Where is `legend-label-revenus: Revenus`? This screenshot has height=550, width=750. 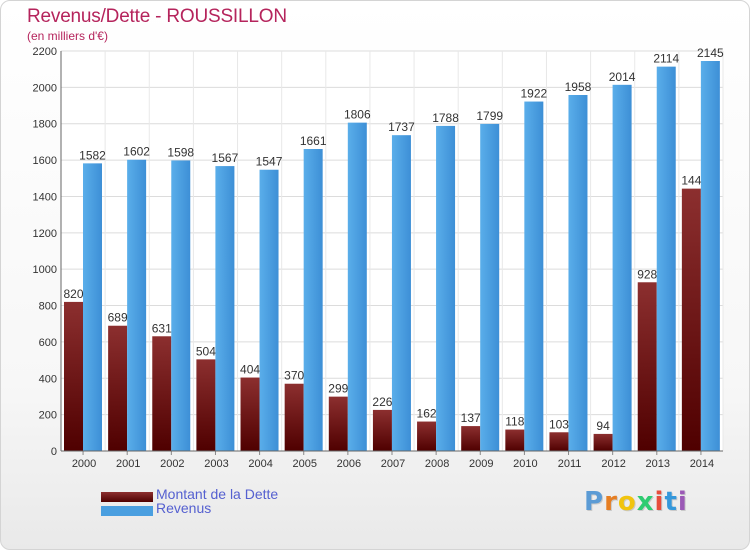
legend-label-revenus: Revenus is located at coordinates (184, 508).